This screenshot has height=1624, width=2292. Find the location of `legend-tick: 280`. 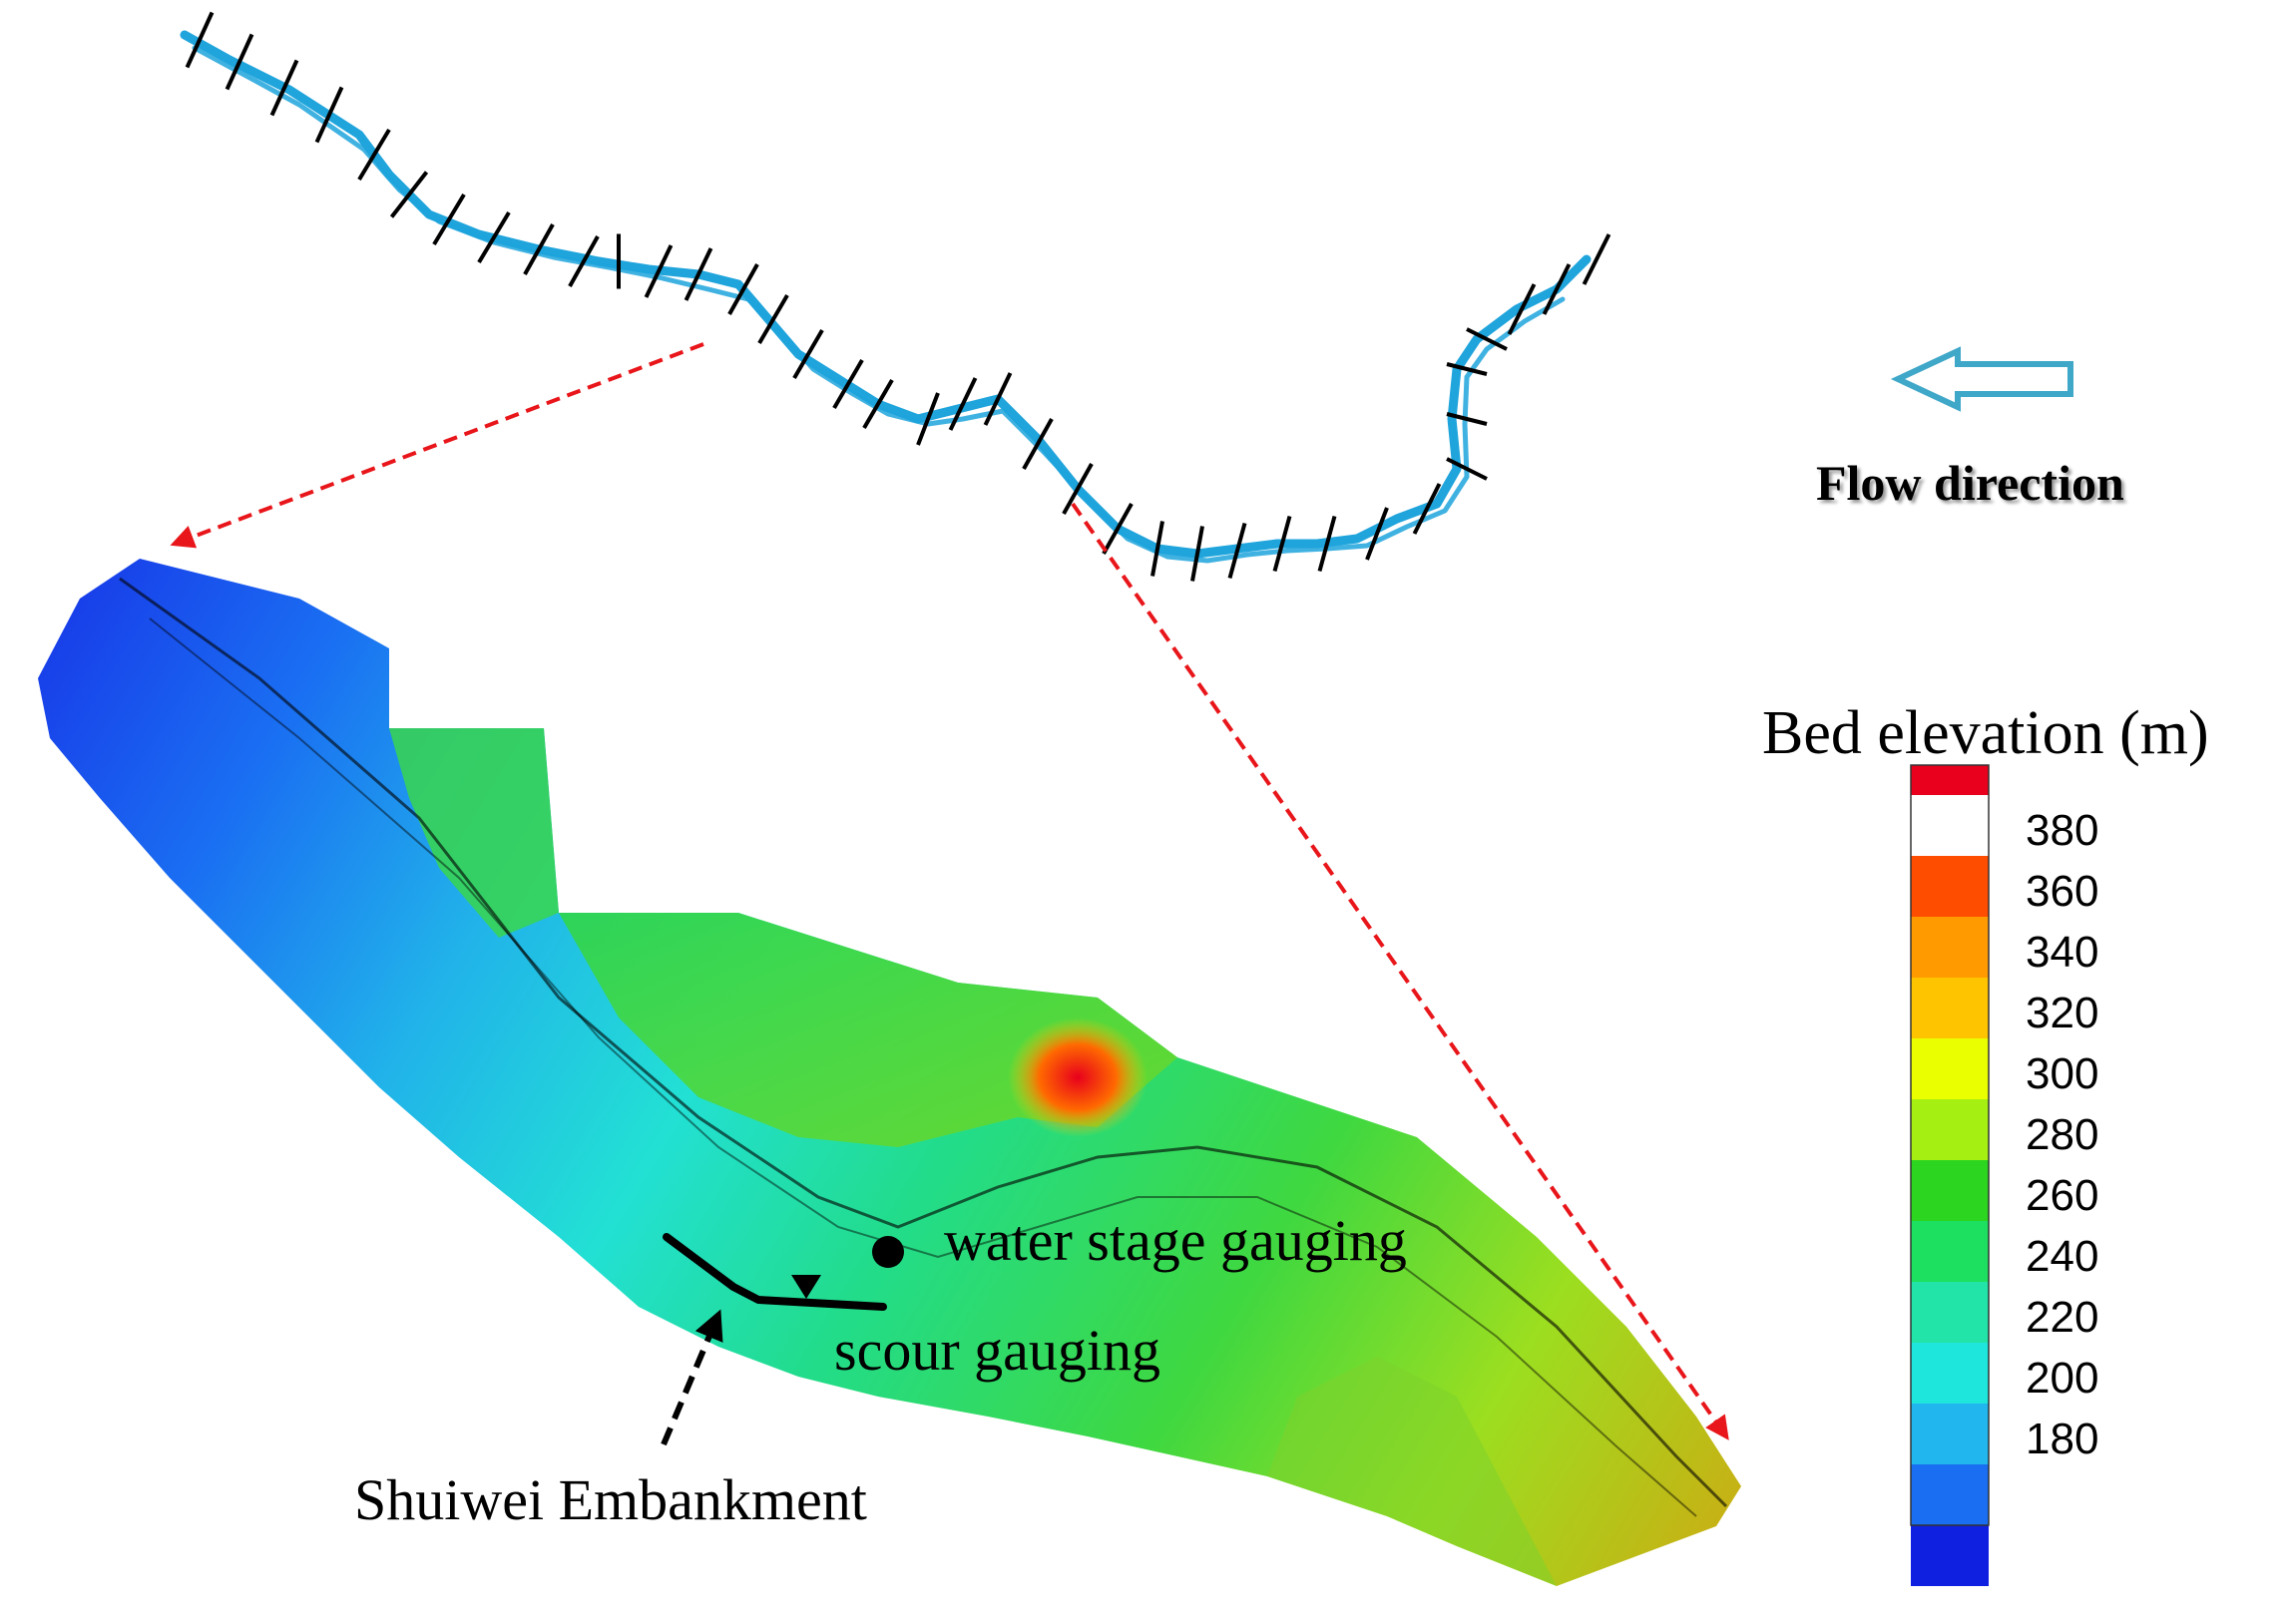

legend-tick: 280 is located at coordinates (2062, 1135).